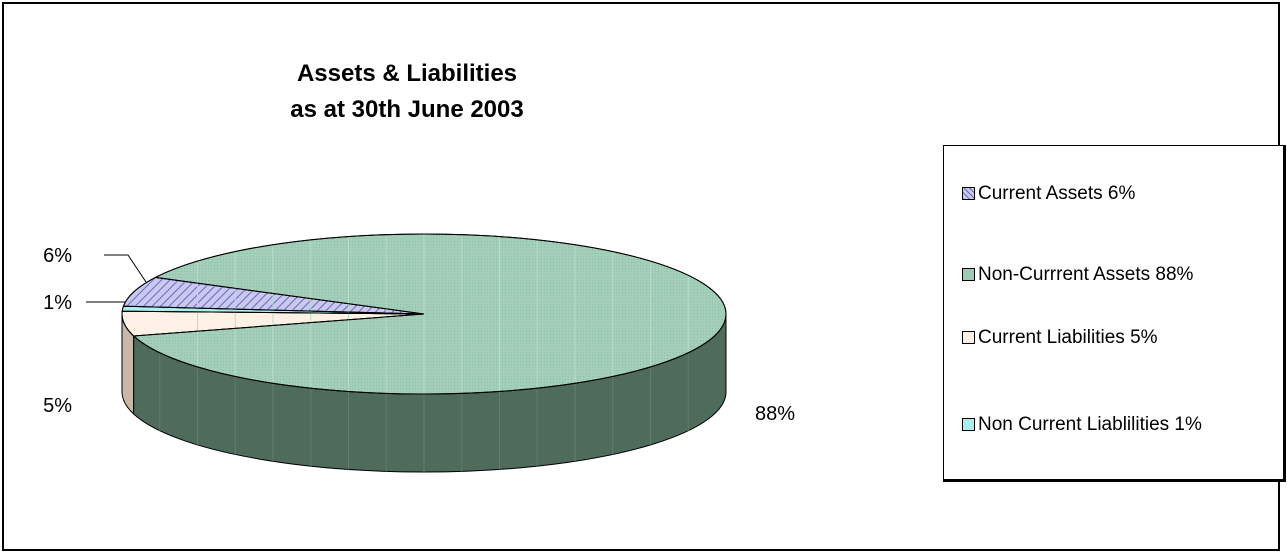 The image size is (1287, 557). I want to click on legend-label-non-current-liabilities: Non Current Liablilities 1%, so click(1090, 424).